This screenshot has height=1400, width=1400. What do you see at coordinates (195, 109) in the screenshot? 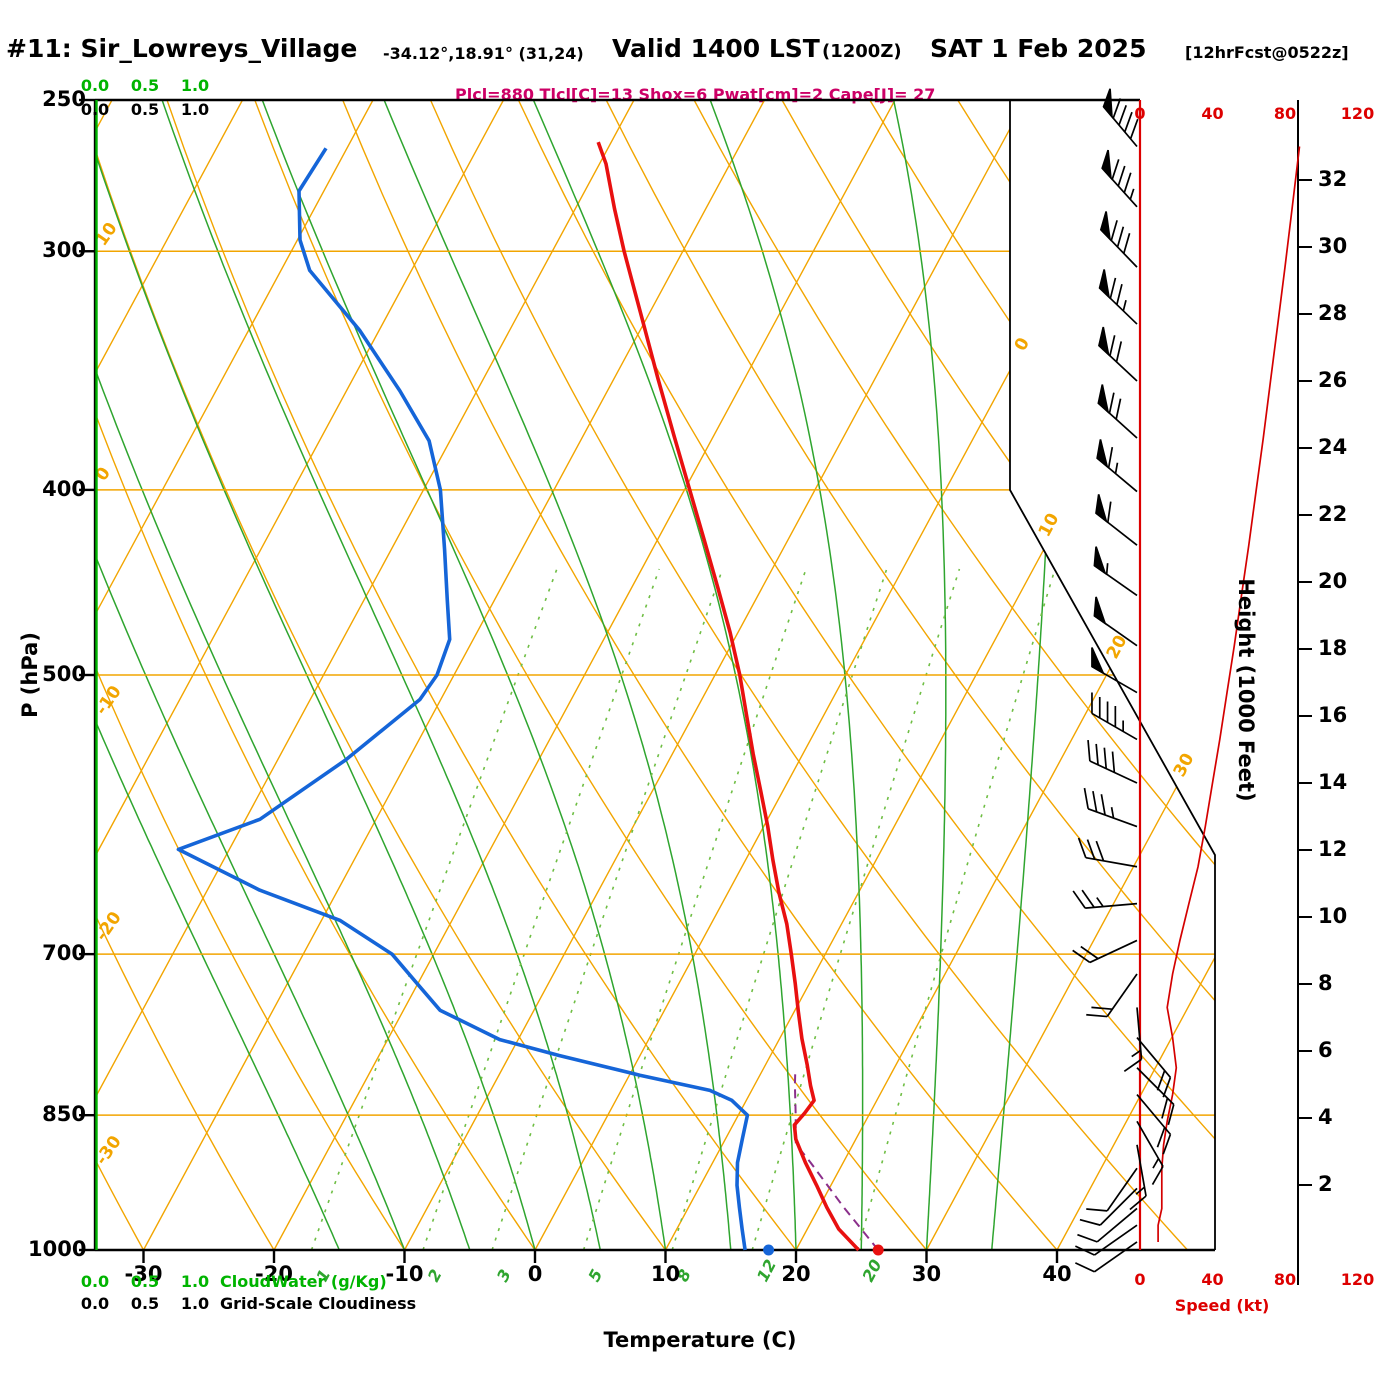
I see `cloudiness-scale-label: 1.0` at bounding box center [195, 109].